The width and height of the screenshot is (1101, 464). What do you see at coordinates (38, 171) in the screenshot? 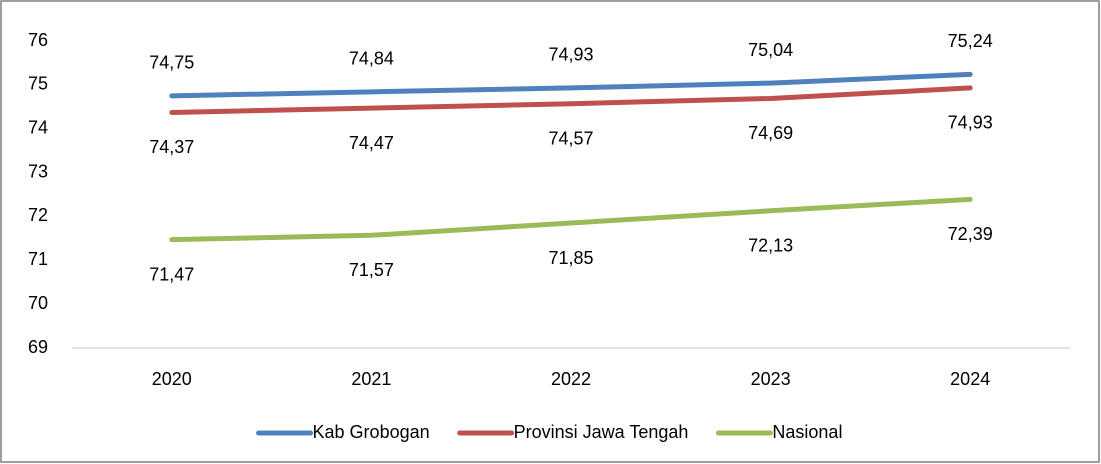
I see `y-tick-label: 73` at bounding box center [38, 171].